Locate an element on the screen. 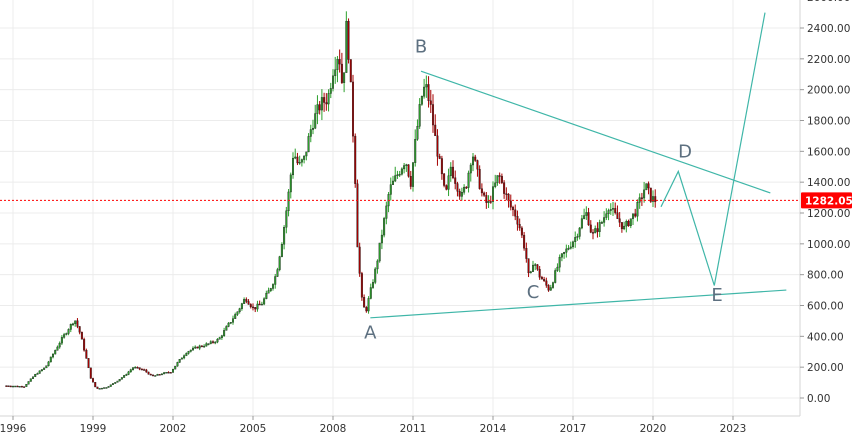  wave-label-a: A is located at coordinates (370, 333).